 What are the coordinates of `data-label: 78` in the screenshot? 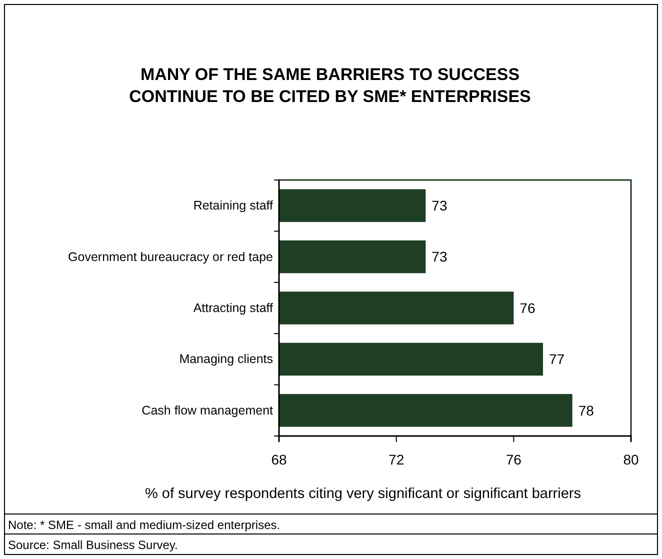 It's located at (586, 410).